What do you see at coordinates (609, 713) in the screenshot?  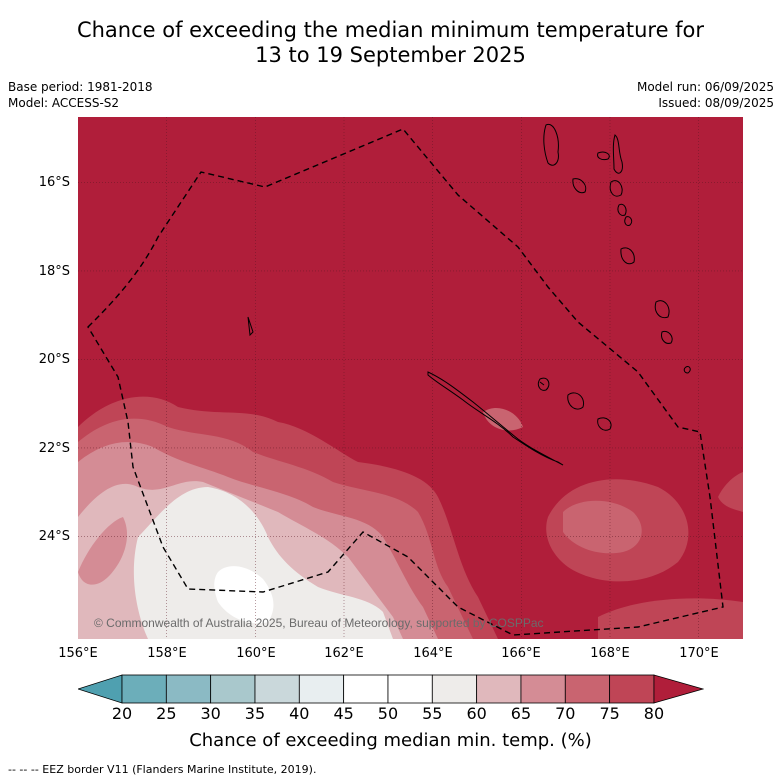 I see `colorbar-tick-label: 75` at bounding box center [609, 713].